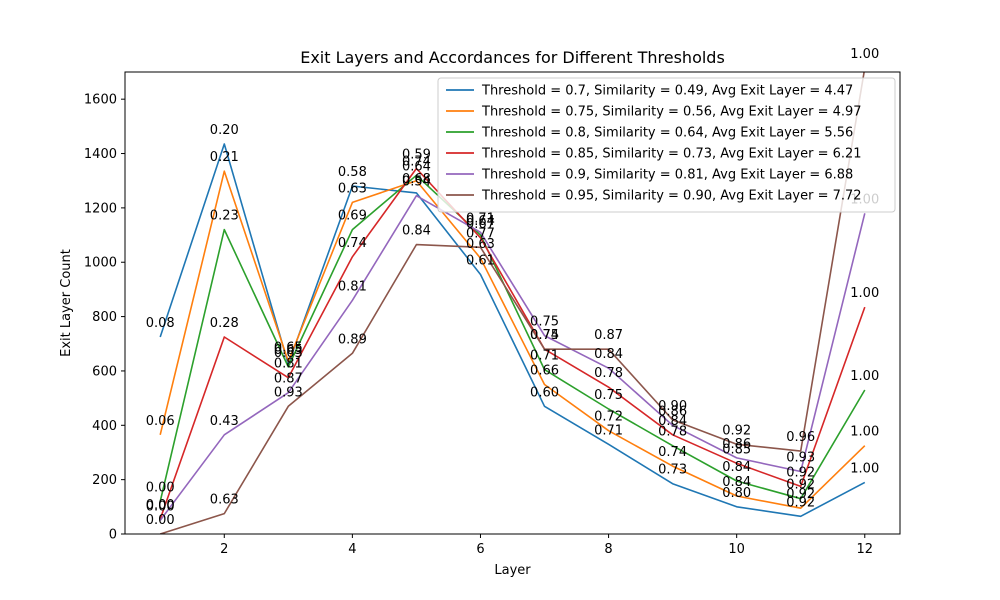 Image resolution: width=1000 pixels, height=600 pixels. Describe the element at coordinates (104, 426) in the screenshot. I see `y-tick-label: 400` at that location.